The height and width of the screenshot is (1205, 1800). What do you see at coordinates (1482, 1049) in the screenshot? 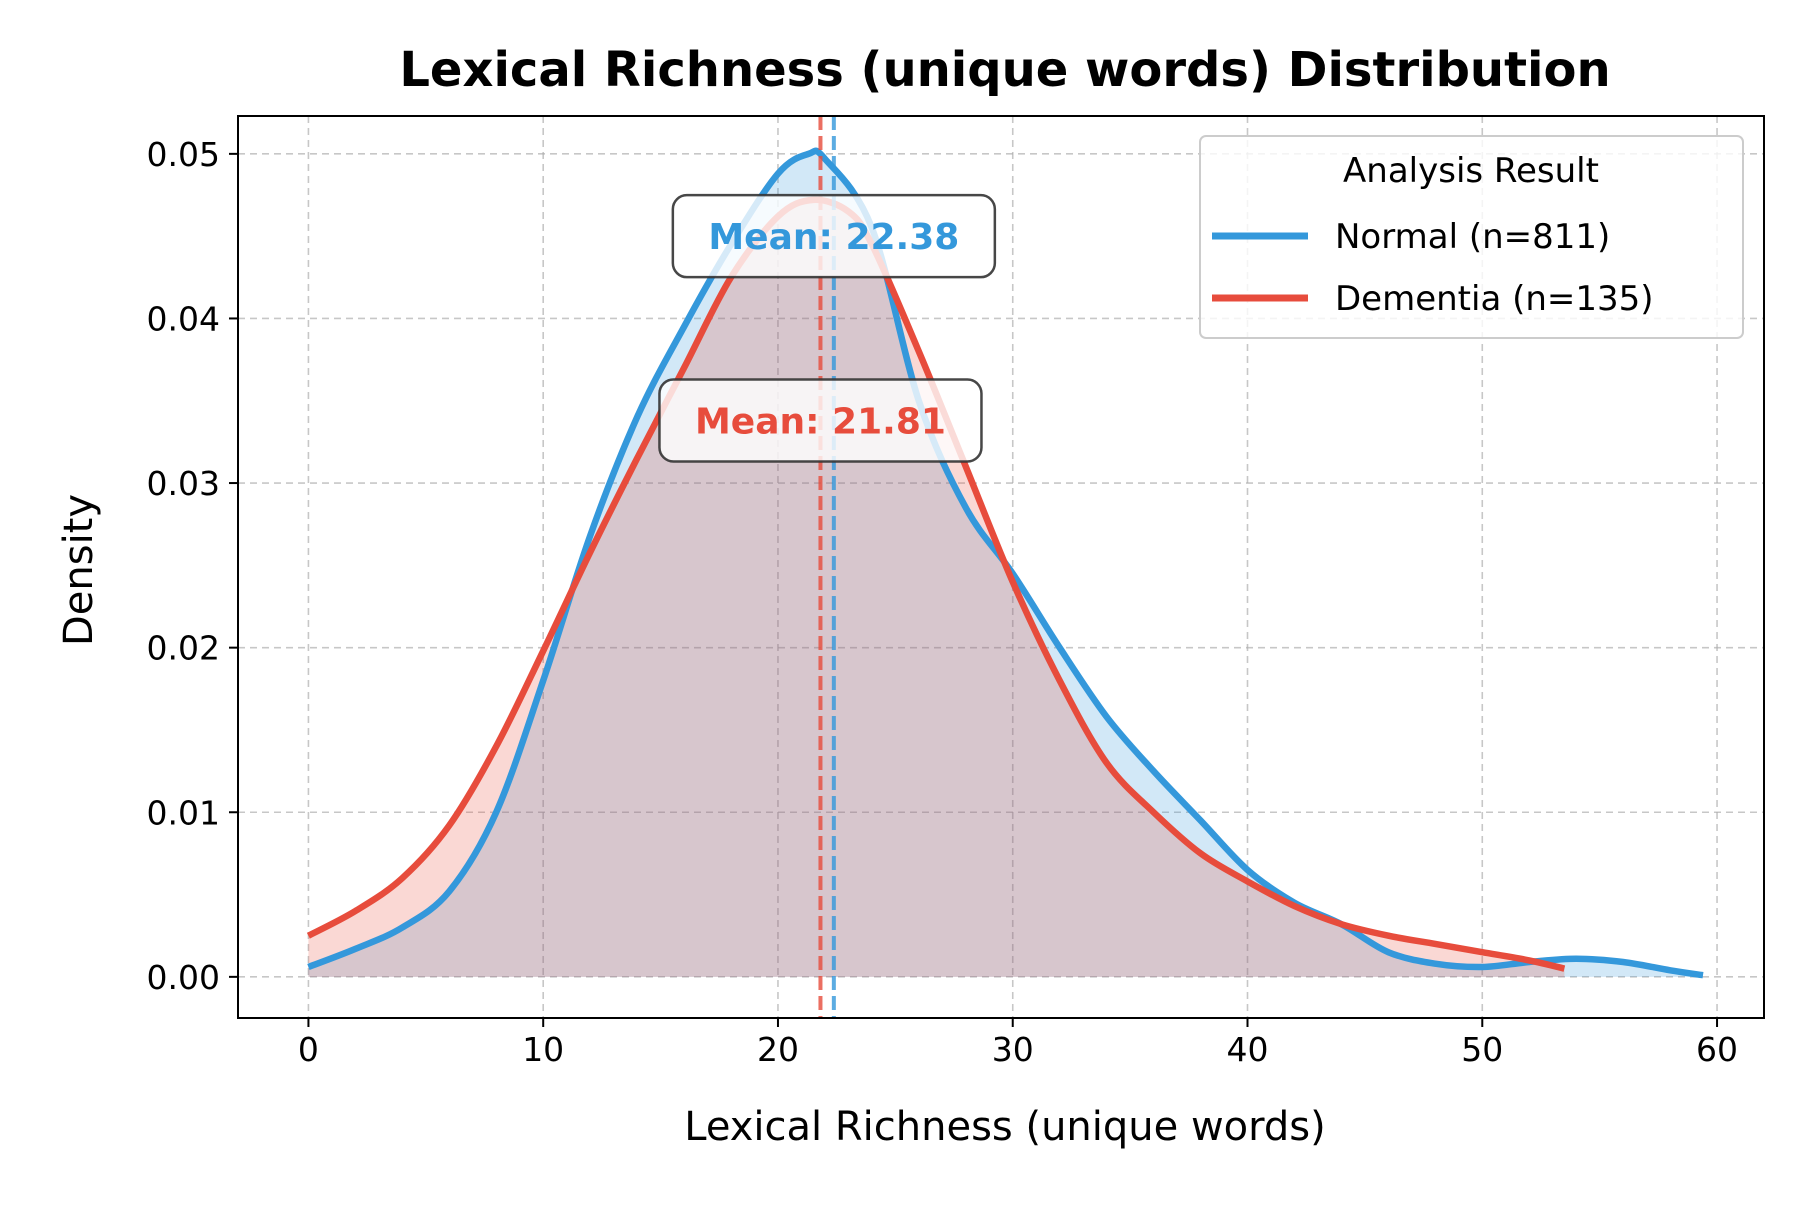
I see `x-tick-label: 50` at bounding box center [1482, 1049].